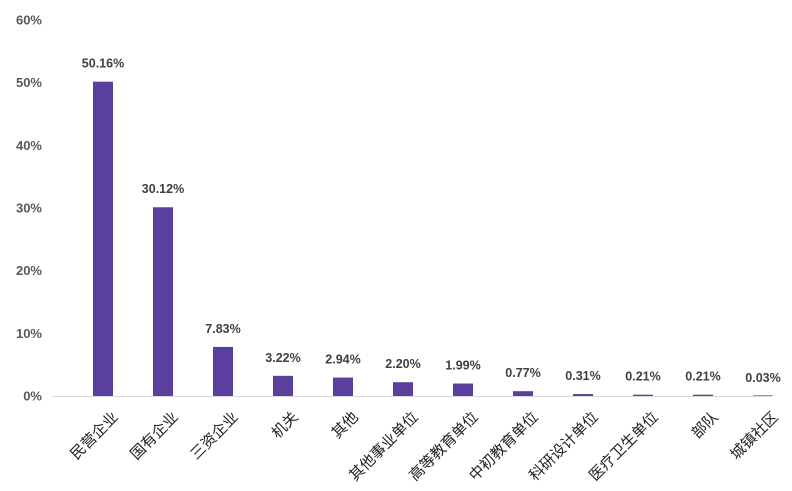 The width and height of the screenshot is (792, 491). Describe the element at coordinates (522, 373) in the screenshot. I see `data-label: 0.77%` at that location.